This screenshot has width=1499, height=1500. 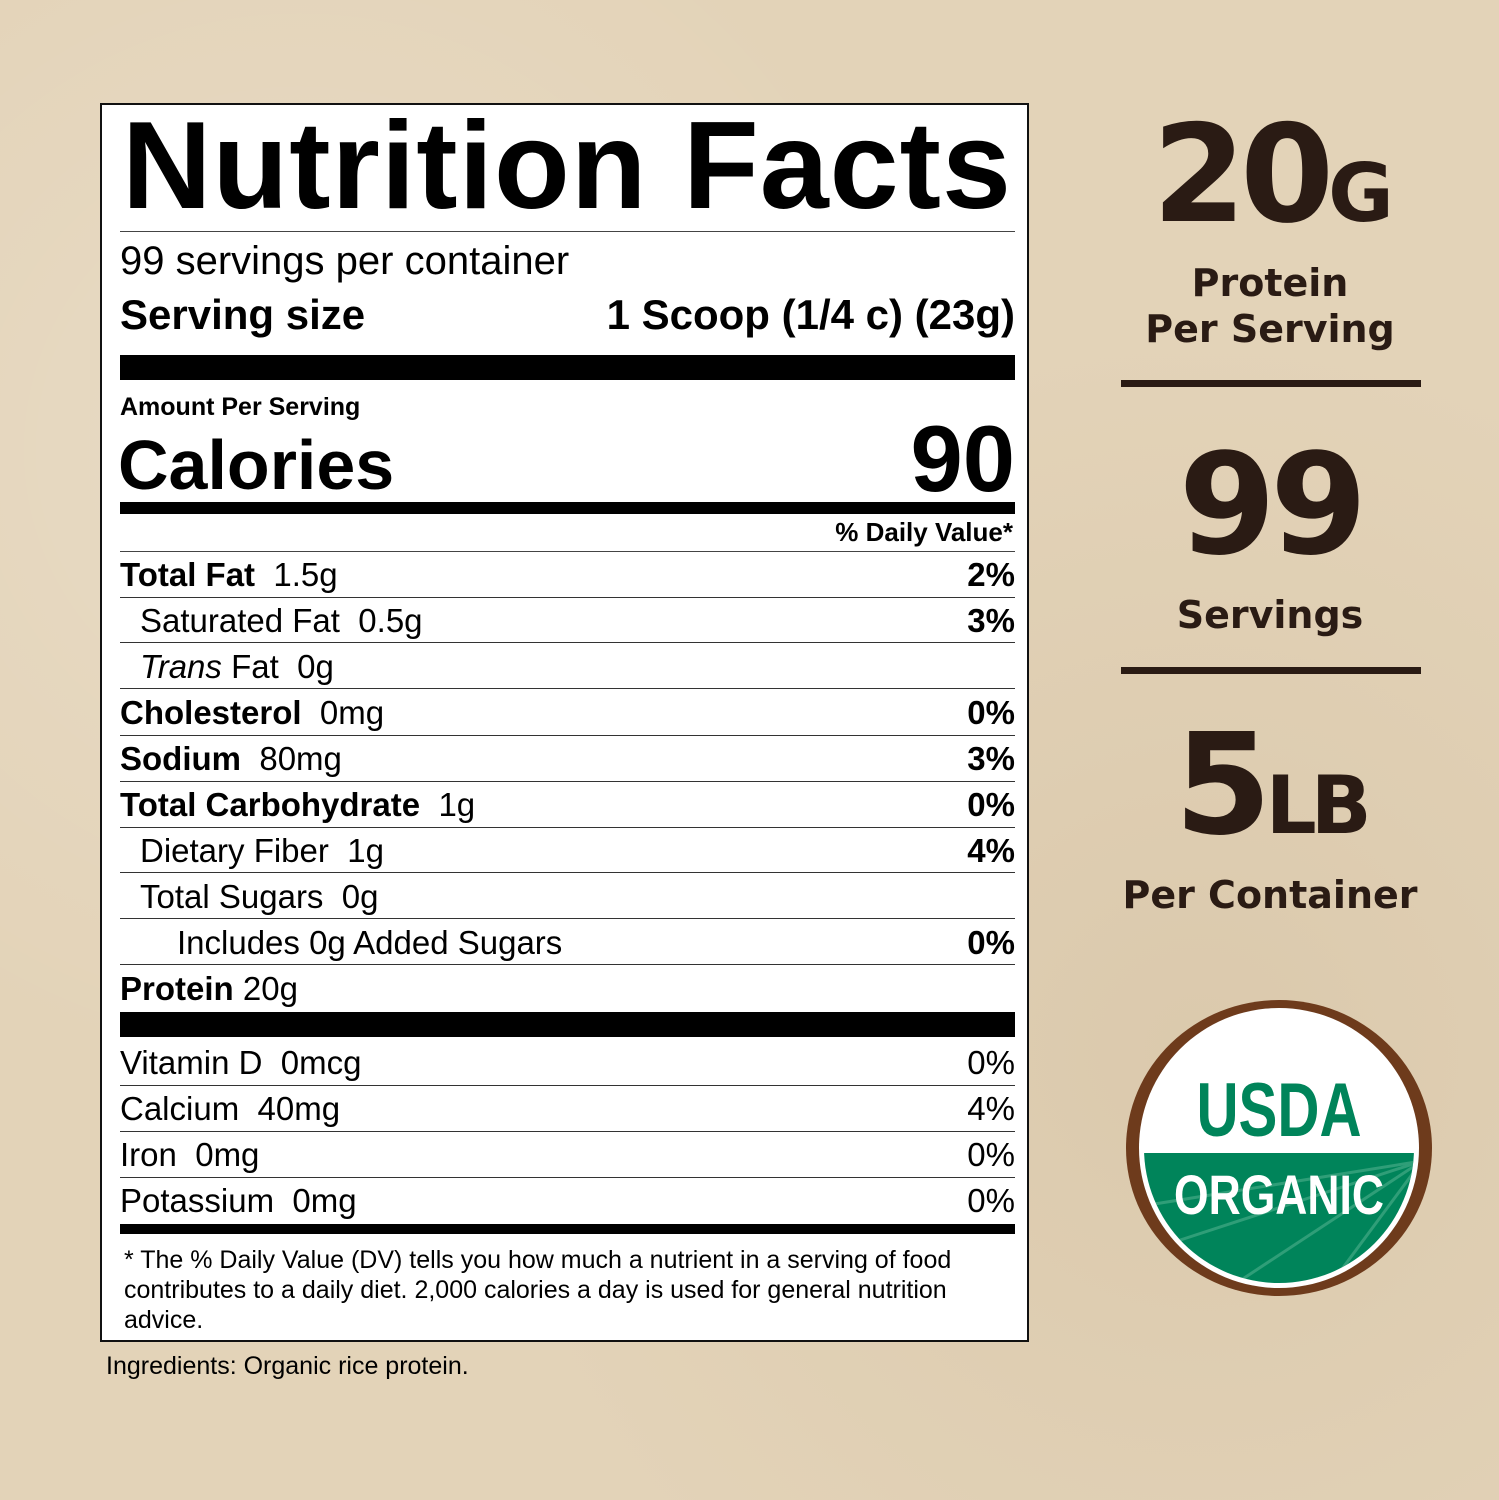 What do you see at coordinates (991, 574) in the screenshot?
I see `nutrient-dv: 2%` at bounding box center [991, 574].